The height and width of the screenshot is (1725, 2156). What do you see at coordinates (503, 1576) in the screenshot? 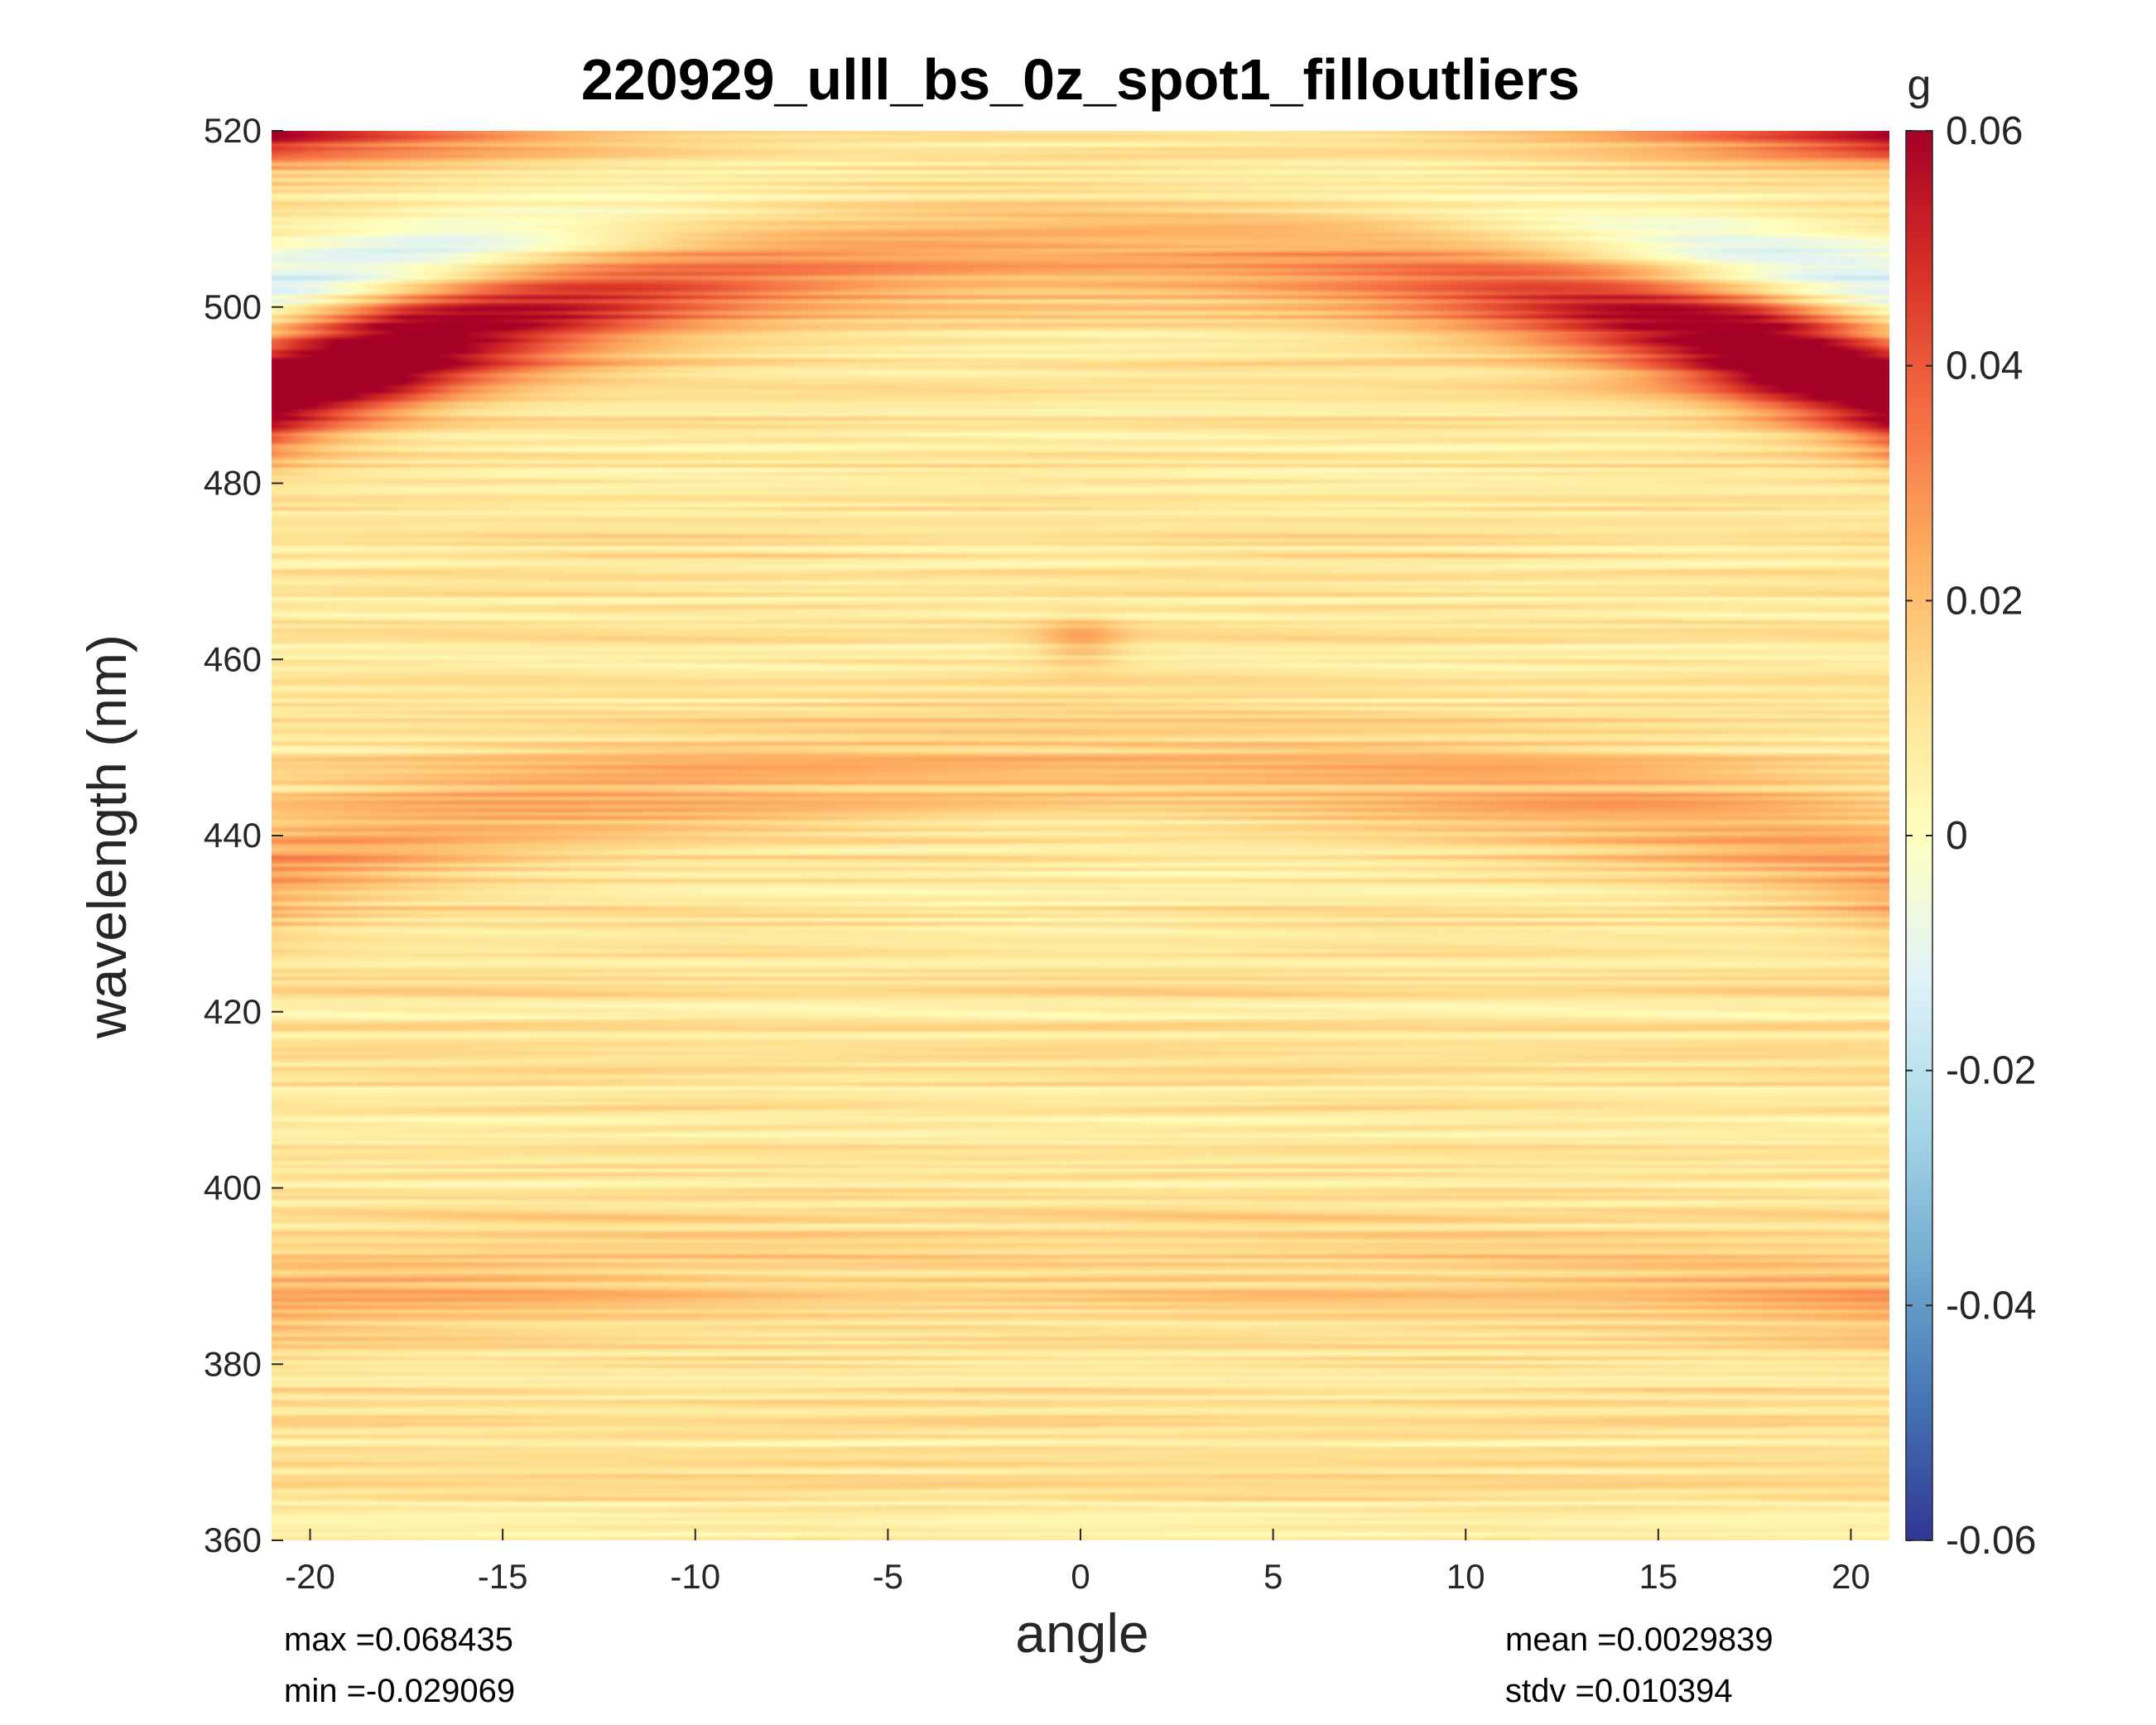
I see `x-tick-label: -15` at bounding box center [503, 1576].